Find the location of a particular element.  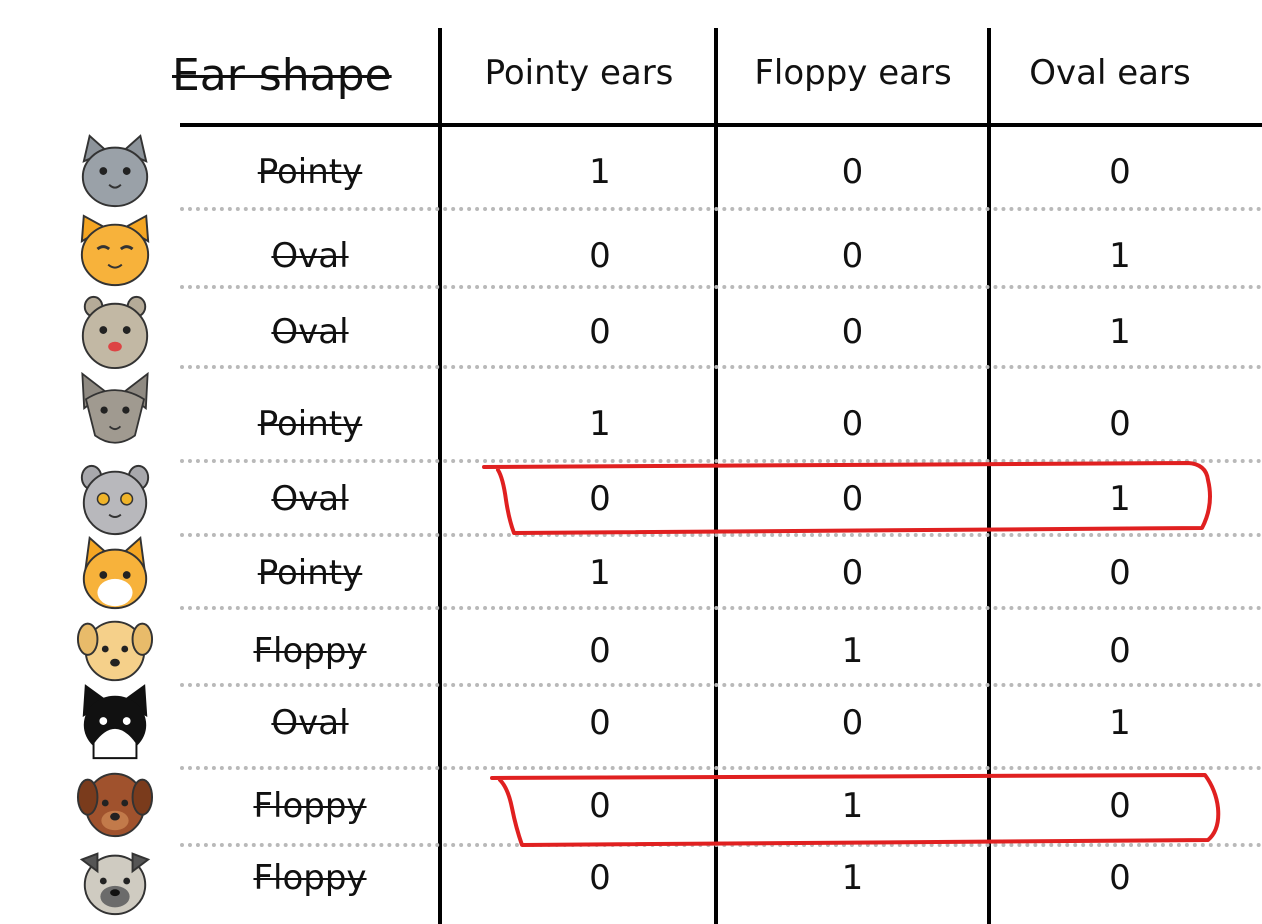

cat-gray-round-icon is located at coordinates (115, 500).